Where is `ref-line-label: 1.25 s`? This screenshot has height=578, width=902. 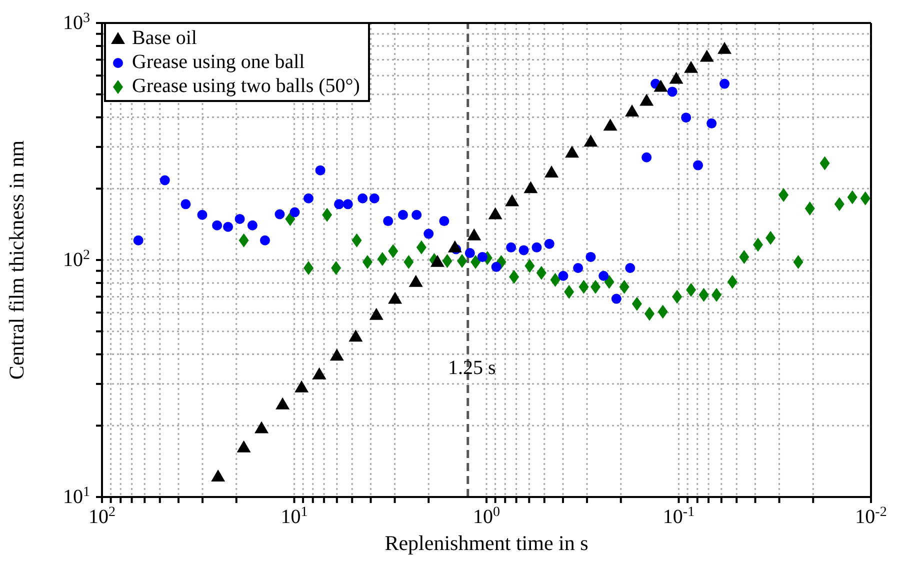 ref-line-label: 1.25 s is located at coordinates (472, 367).